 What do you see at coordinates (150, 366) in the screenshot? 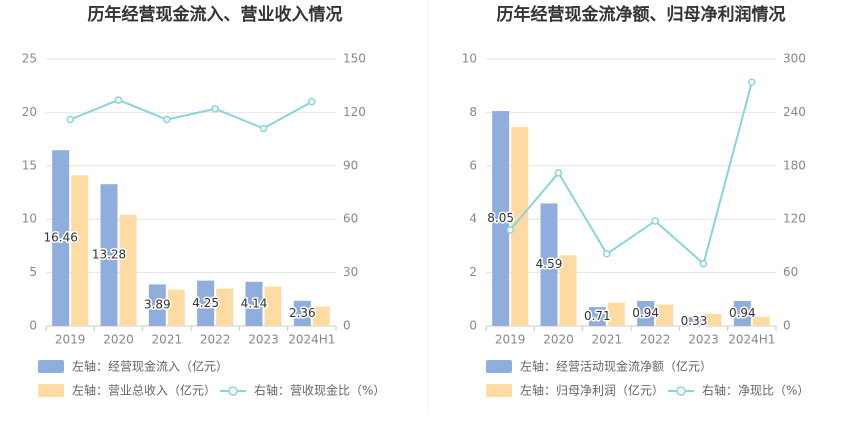
I see `legend-label: 左轴：经营现金流入（亿元）` at bounding box center [150, 366].